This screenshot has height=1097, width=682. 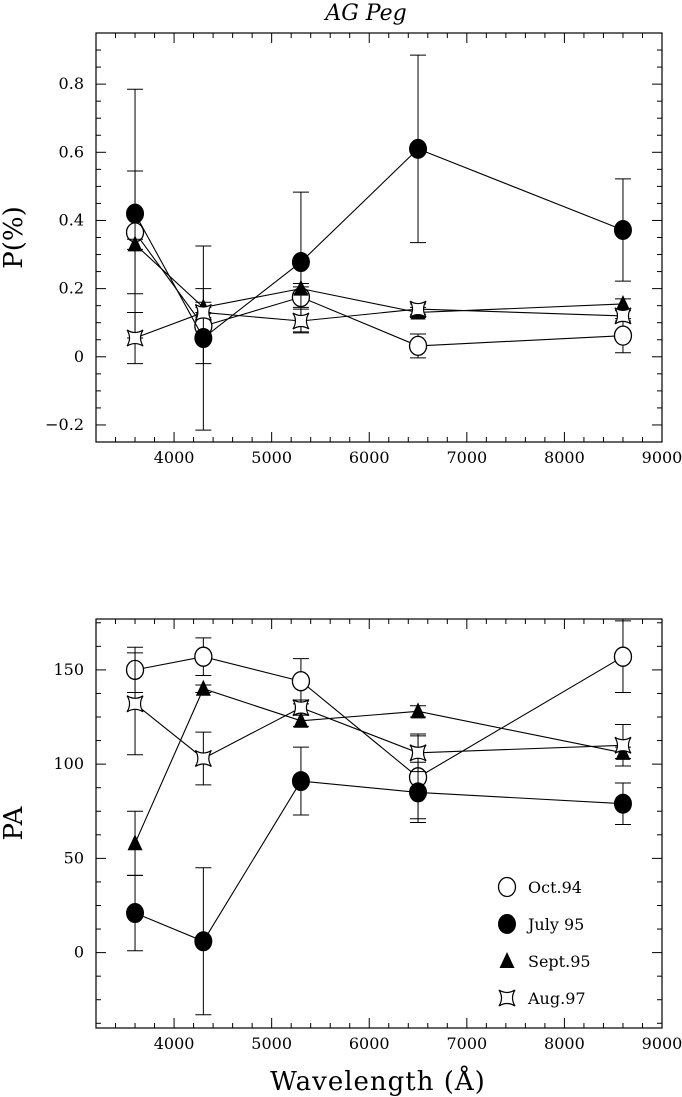 I want to click on y-tick-label: −0.2, so click(x=64, y=424).